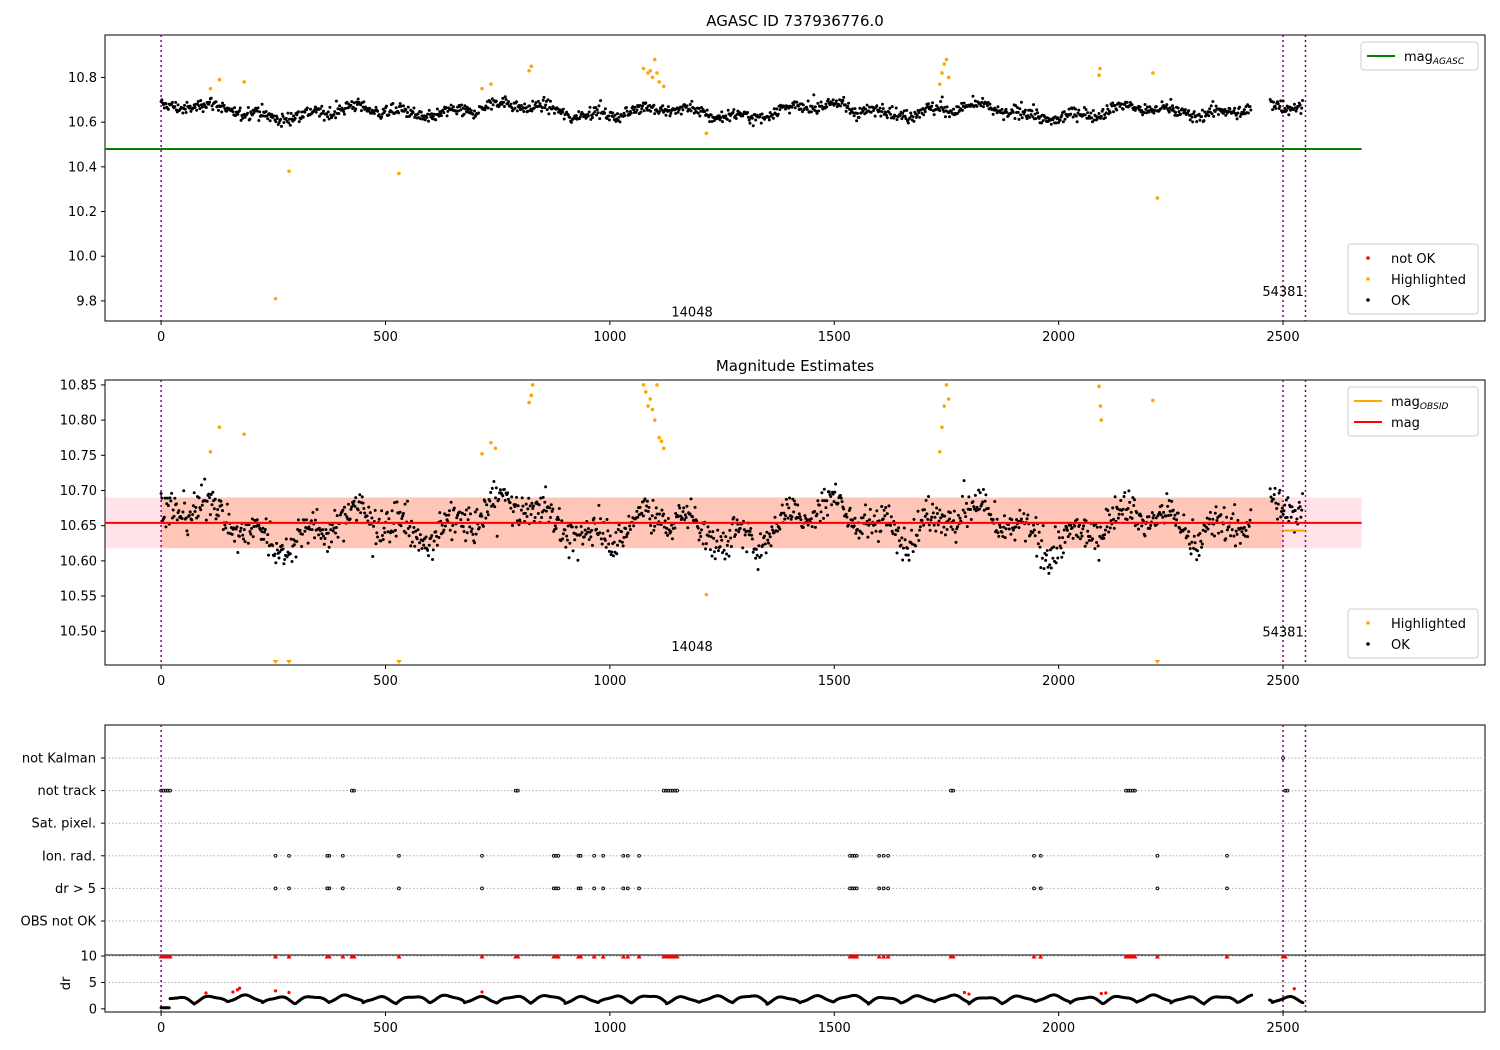 This screenshot has width=1500, height=1050. I want to click on panel-dr-ok-series, so click(732, 1001).